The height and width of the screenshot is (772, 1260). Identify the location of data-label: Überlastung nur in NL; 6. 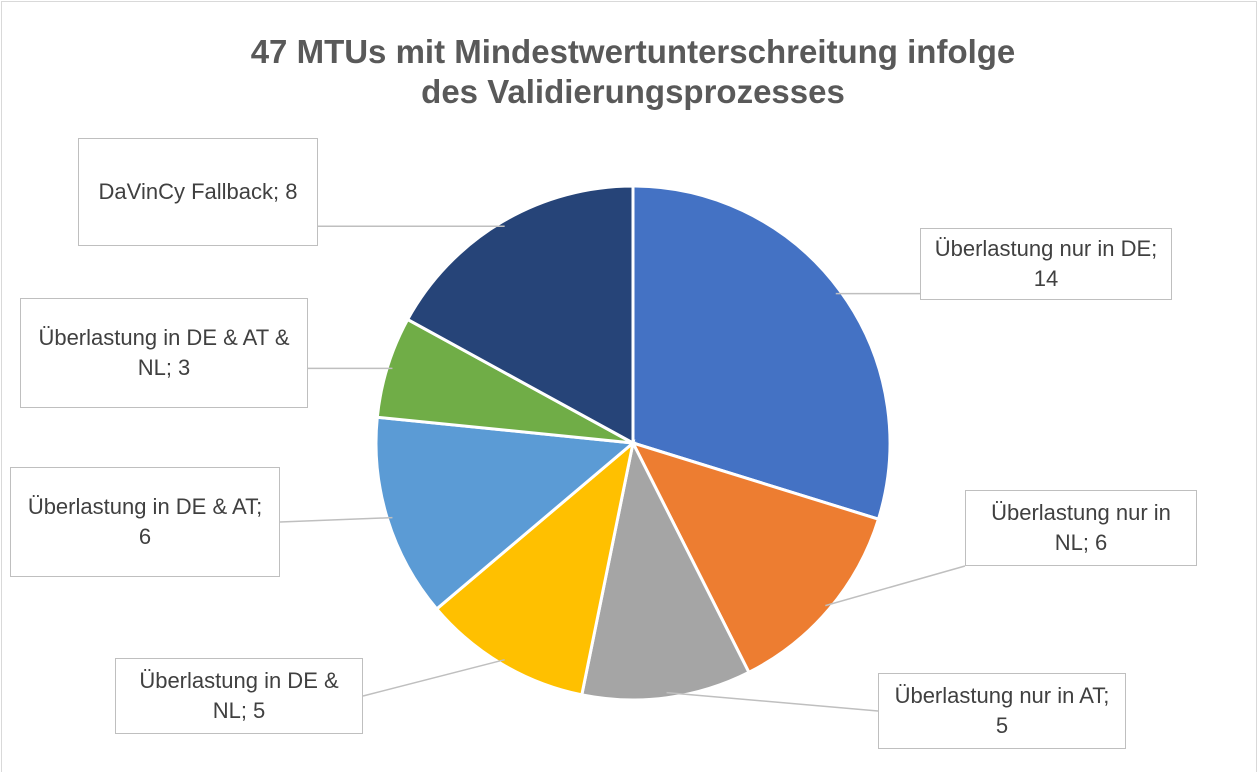
(1081, 528).